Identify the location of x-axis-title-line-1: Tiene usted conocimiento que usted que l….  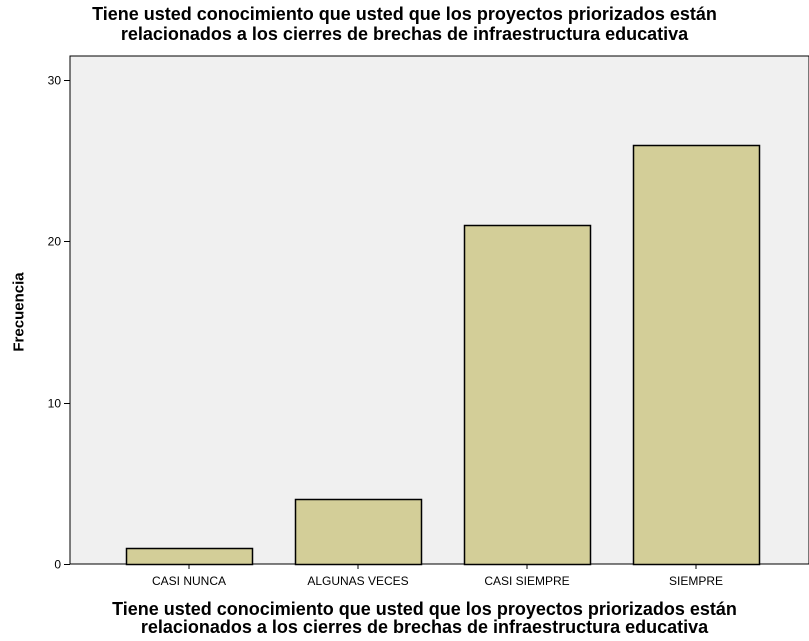
(414, 609).